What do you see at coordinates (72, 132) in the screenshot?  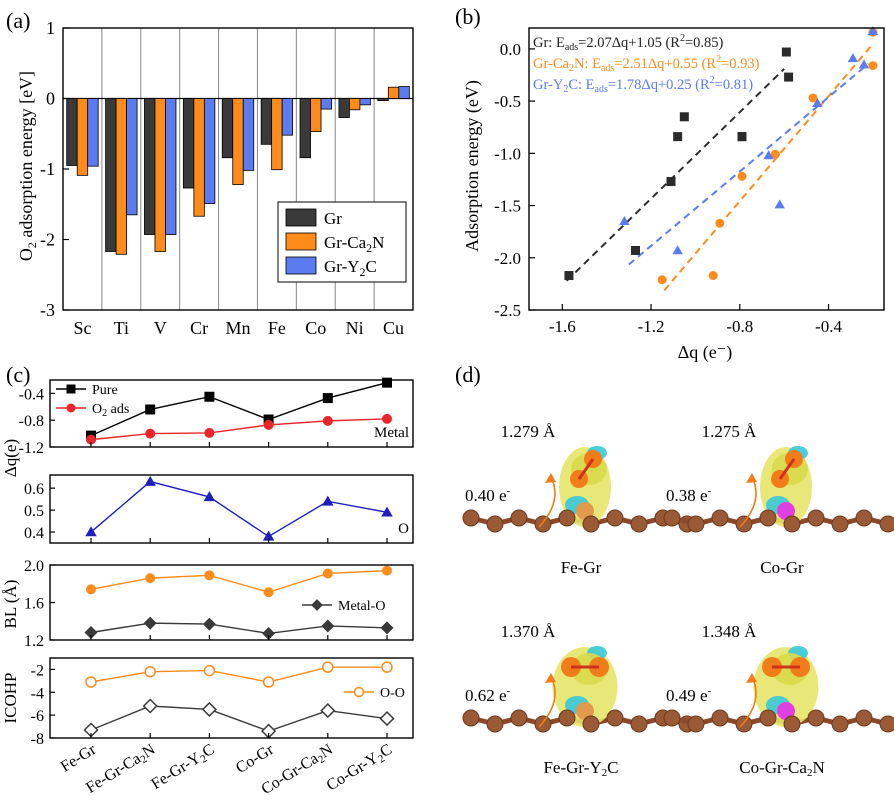 I see `bar-Gr-Sc` at bounding box center [72, 132].